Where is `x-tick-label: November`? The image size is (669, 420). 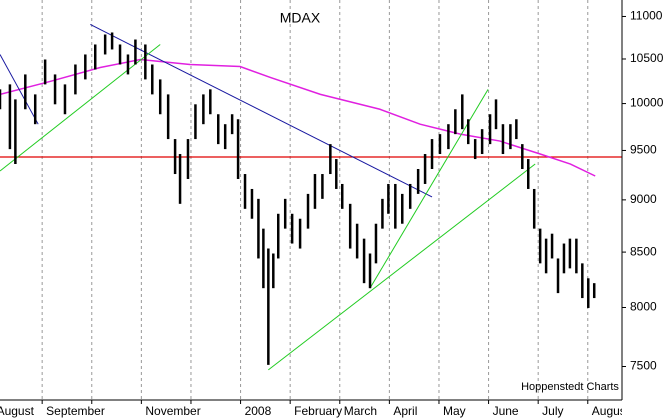 x-tick-label: November is located at coordinates (172, 411).